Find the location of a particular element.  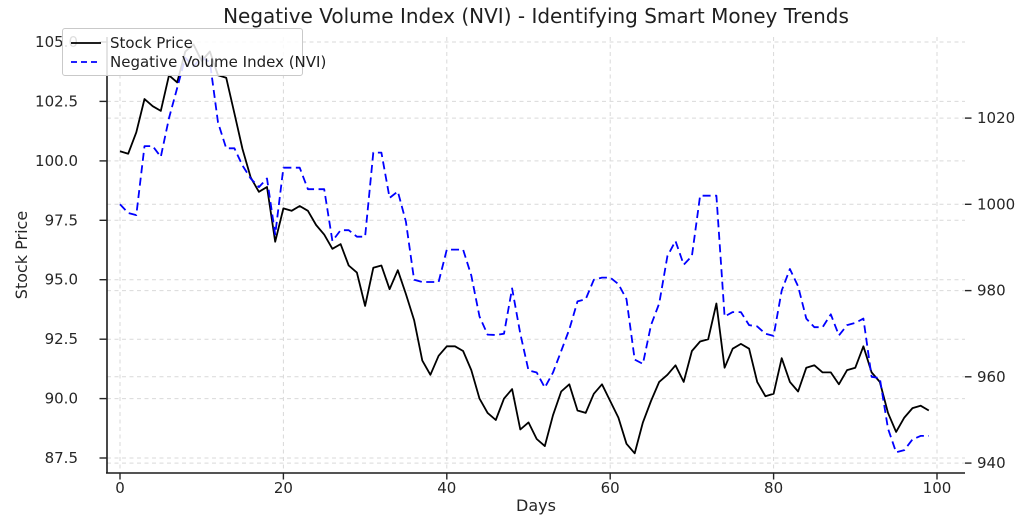

left-tick-label: 100.0 is located at coordinates (56, 161).